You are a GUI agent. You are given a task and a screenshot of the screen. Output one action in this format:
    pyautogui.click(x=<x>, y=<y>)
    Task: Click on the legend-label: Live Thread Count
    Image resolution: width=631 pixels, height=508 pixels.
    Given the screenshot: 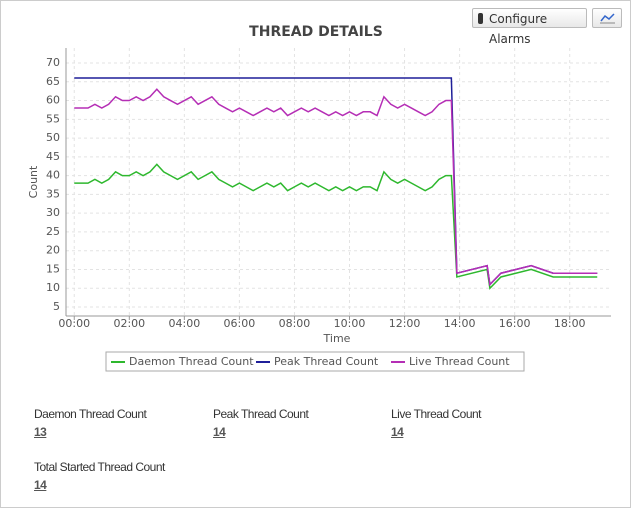 What is the action you would take?
    pyautogui.click(x=459, y=361)
    